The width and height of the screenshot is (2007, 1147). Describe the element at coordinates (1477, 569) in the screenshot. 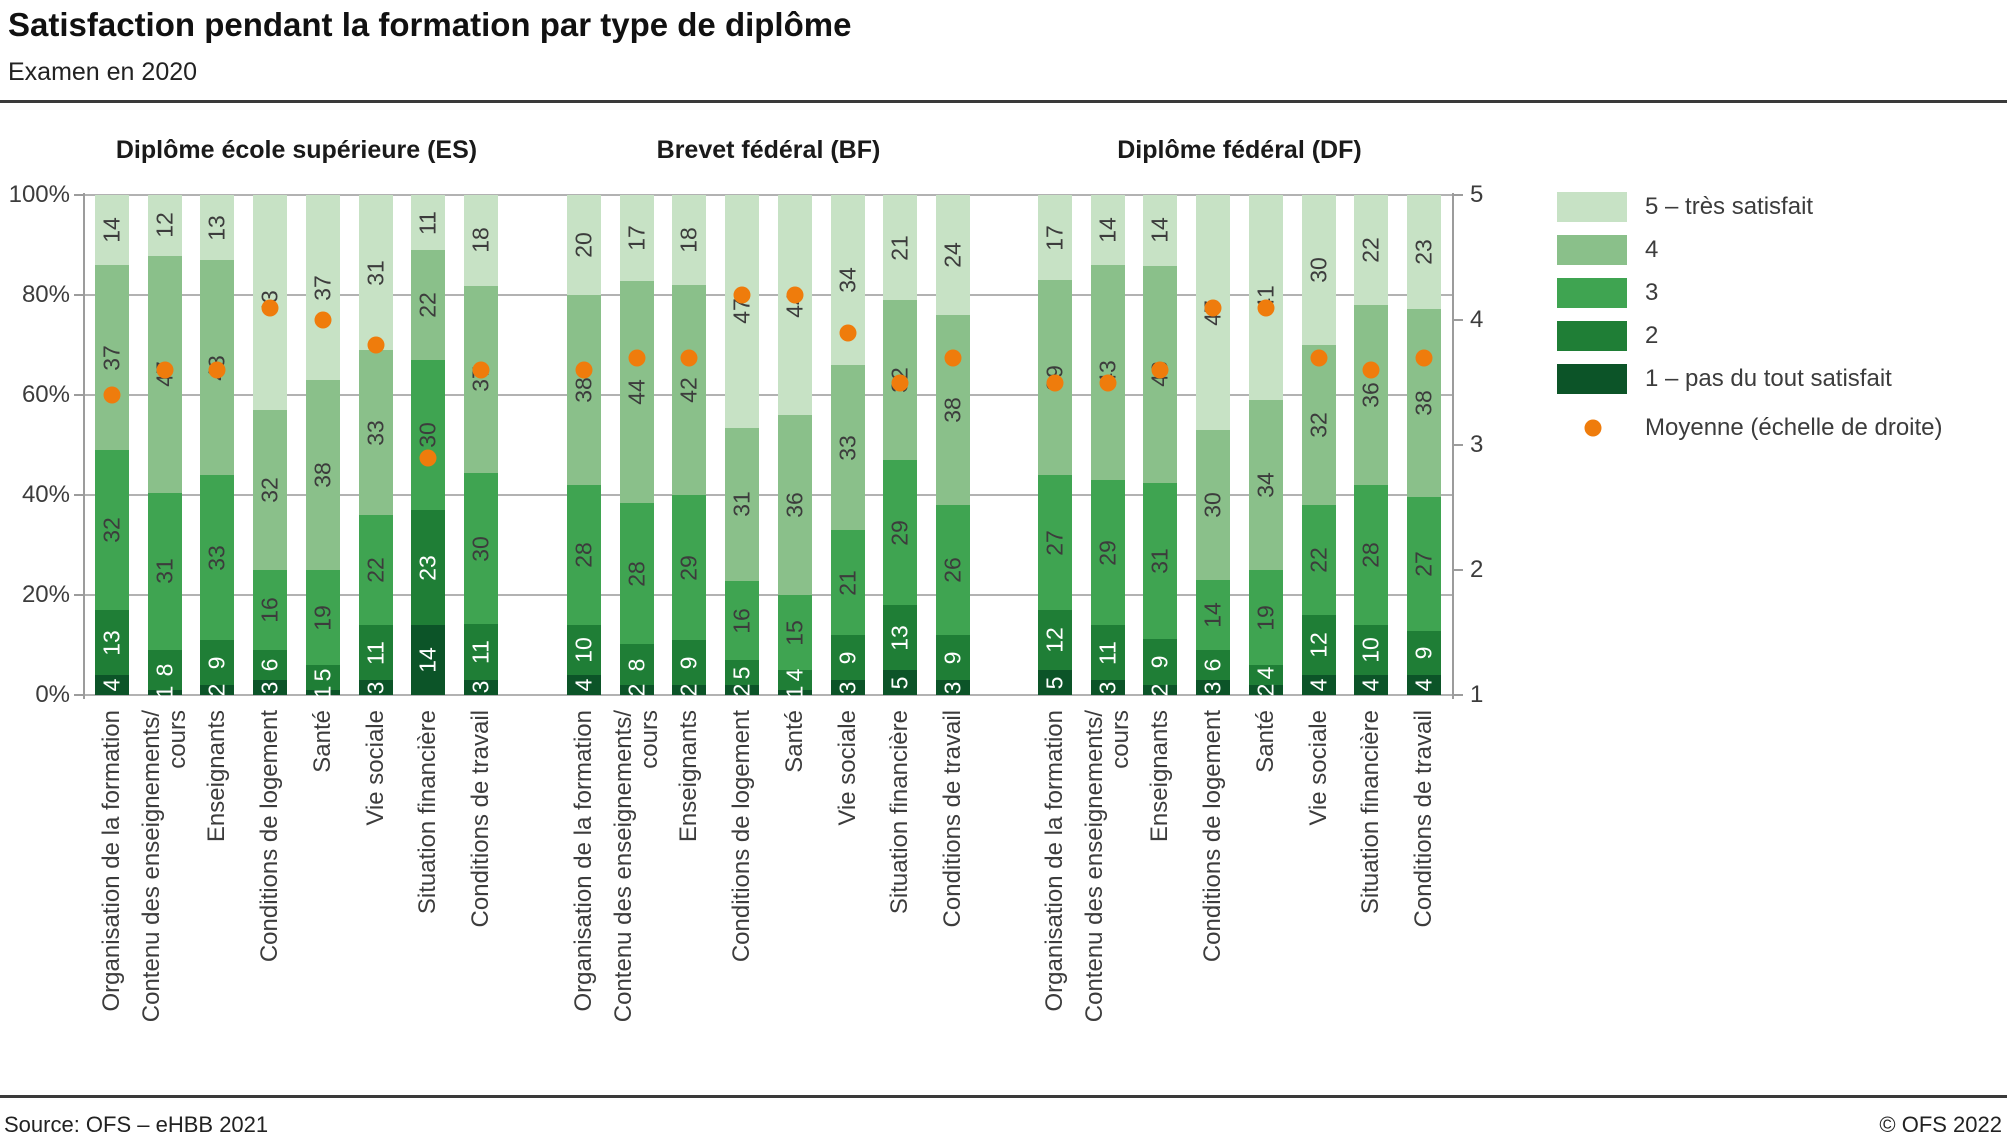

I see `right-axis-tick-label: 2` at that location.